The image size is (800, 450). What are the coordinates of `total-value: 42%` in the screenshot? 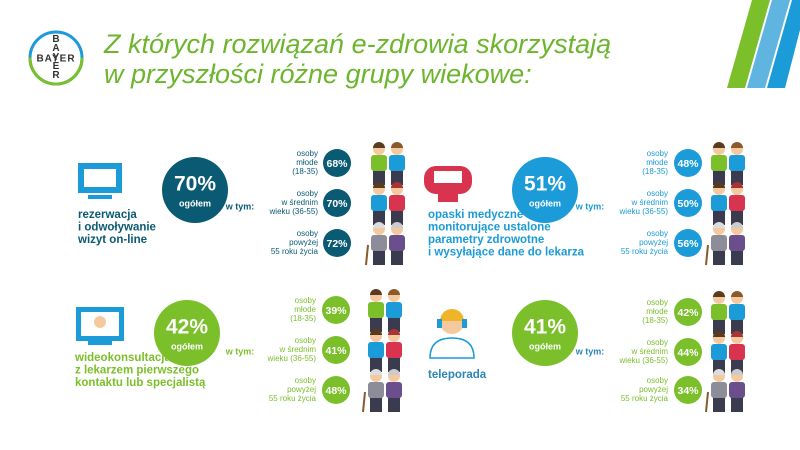 It's located at (187, 327).